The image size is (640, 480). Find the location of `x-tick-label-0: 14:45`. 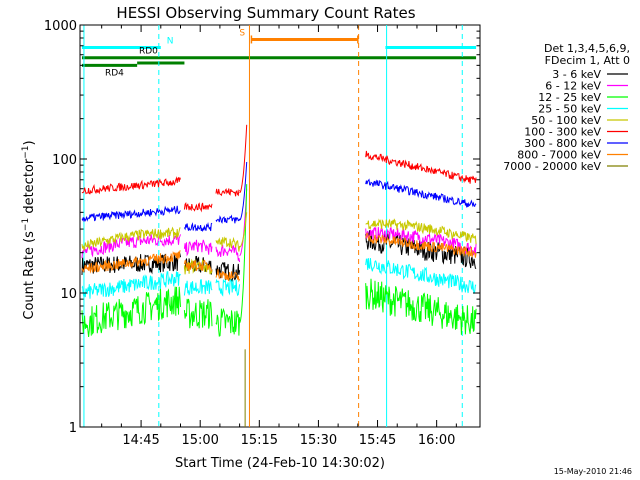

x-tick-label-0: 14:45 is located at coordinates (140, 440).